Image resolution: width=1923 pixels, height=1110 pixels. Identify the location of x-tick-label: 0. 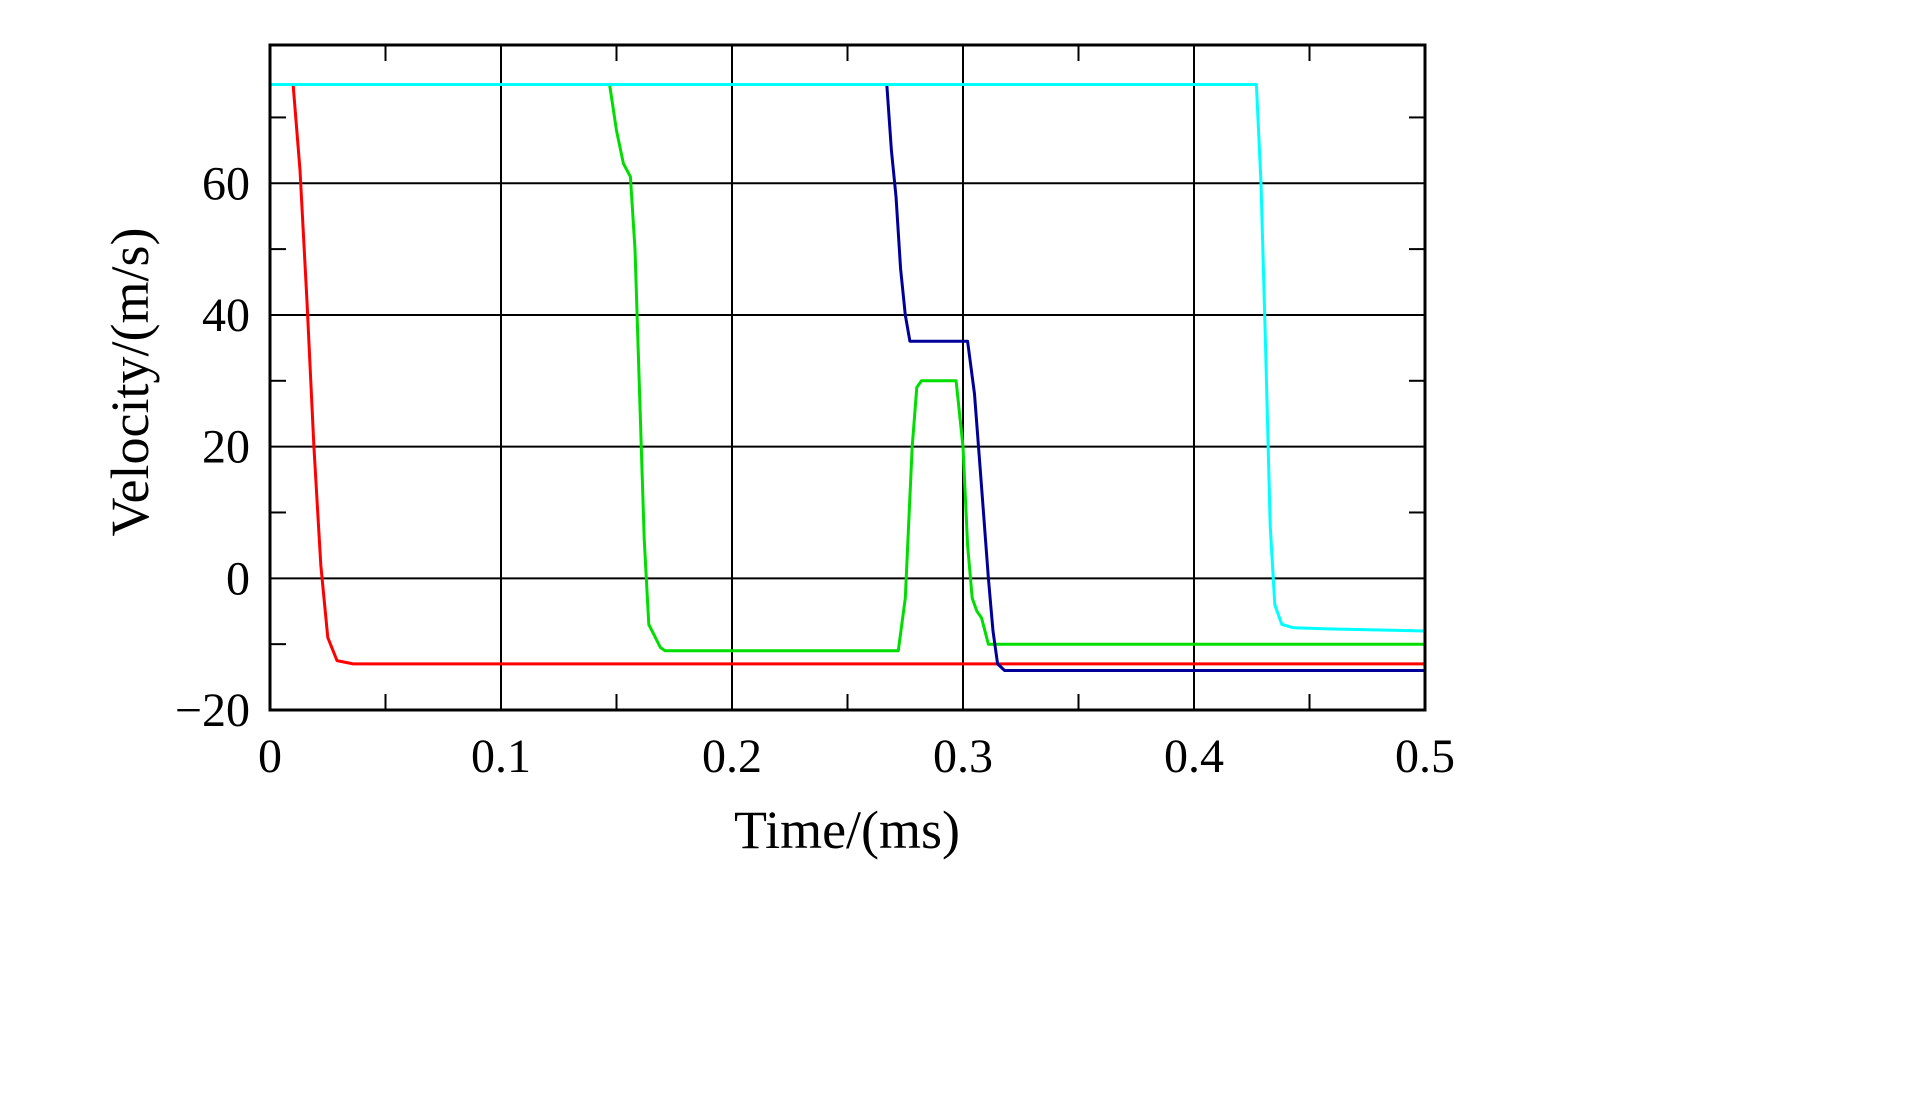
(270, 756).